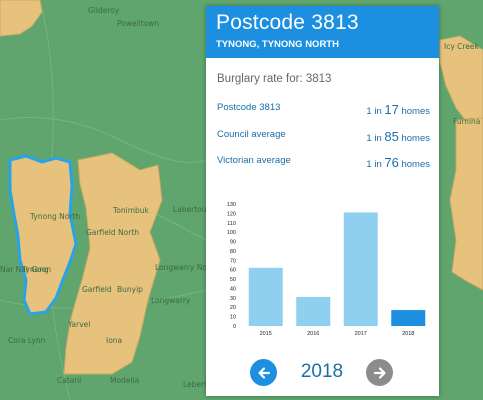  I want to click on map-label: Longwarry North, so click(186, 267).